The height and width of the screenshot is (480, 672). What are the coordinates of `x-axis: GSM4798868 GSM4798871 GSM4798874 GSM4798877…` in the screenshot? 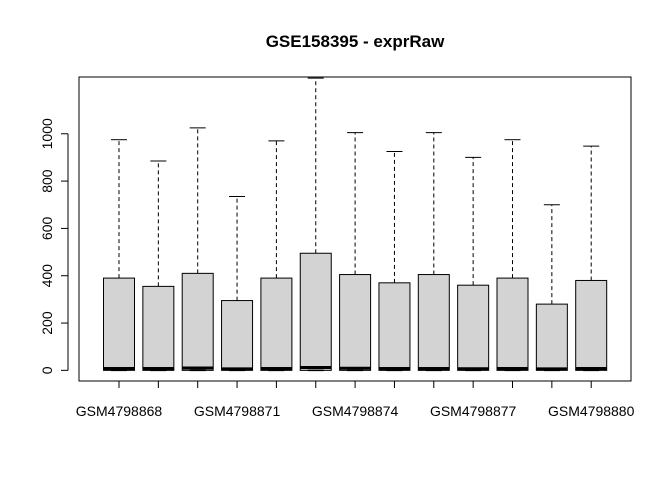 It's located at (355, 399).